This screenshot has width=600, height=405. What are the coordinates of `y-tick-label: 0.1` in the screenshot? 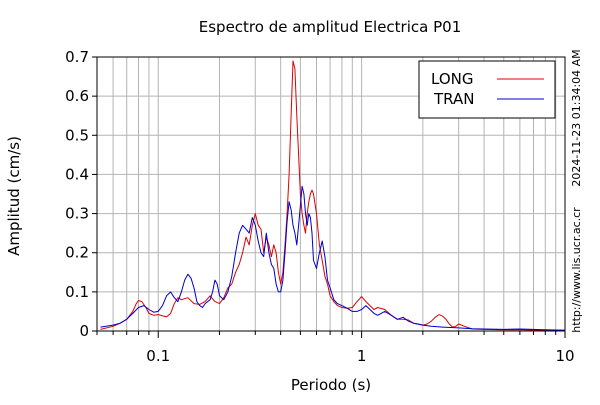 It's located at (77, 292).